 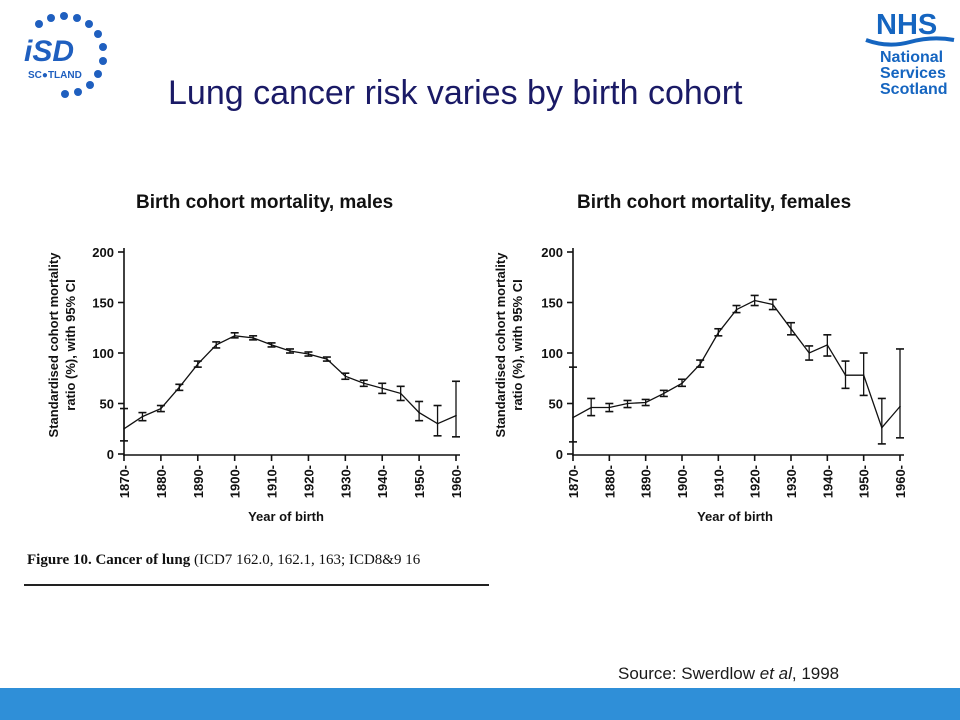 I want to click on source-citation: Source: Swerdlow et al, 1998, so click(x=728, y=674).